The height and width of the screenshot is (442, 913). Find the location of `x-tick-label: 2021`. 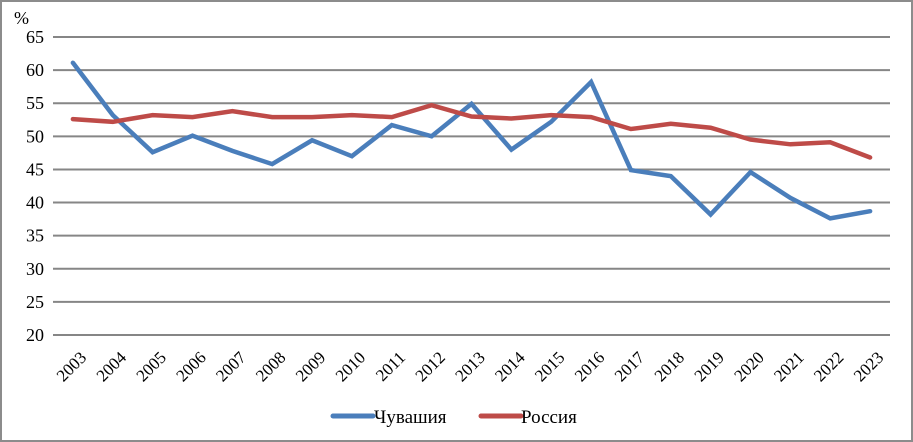

x-tick-label: 2021 is located at coordinates (788, 366).